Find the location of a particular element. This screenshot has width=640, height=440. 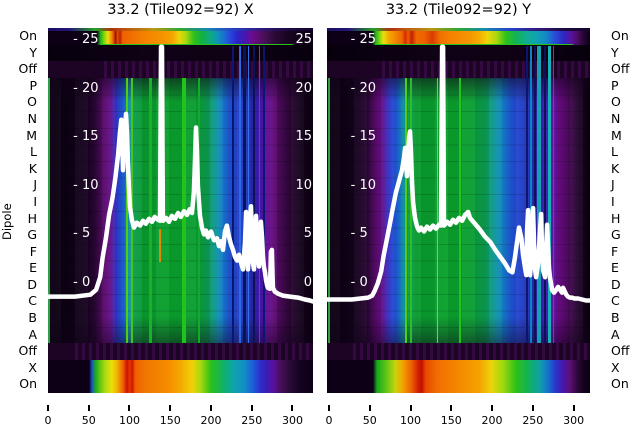

row-label-off-2: Off is located at coordinates (27, 69).